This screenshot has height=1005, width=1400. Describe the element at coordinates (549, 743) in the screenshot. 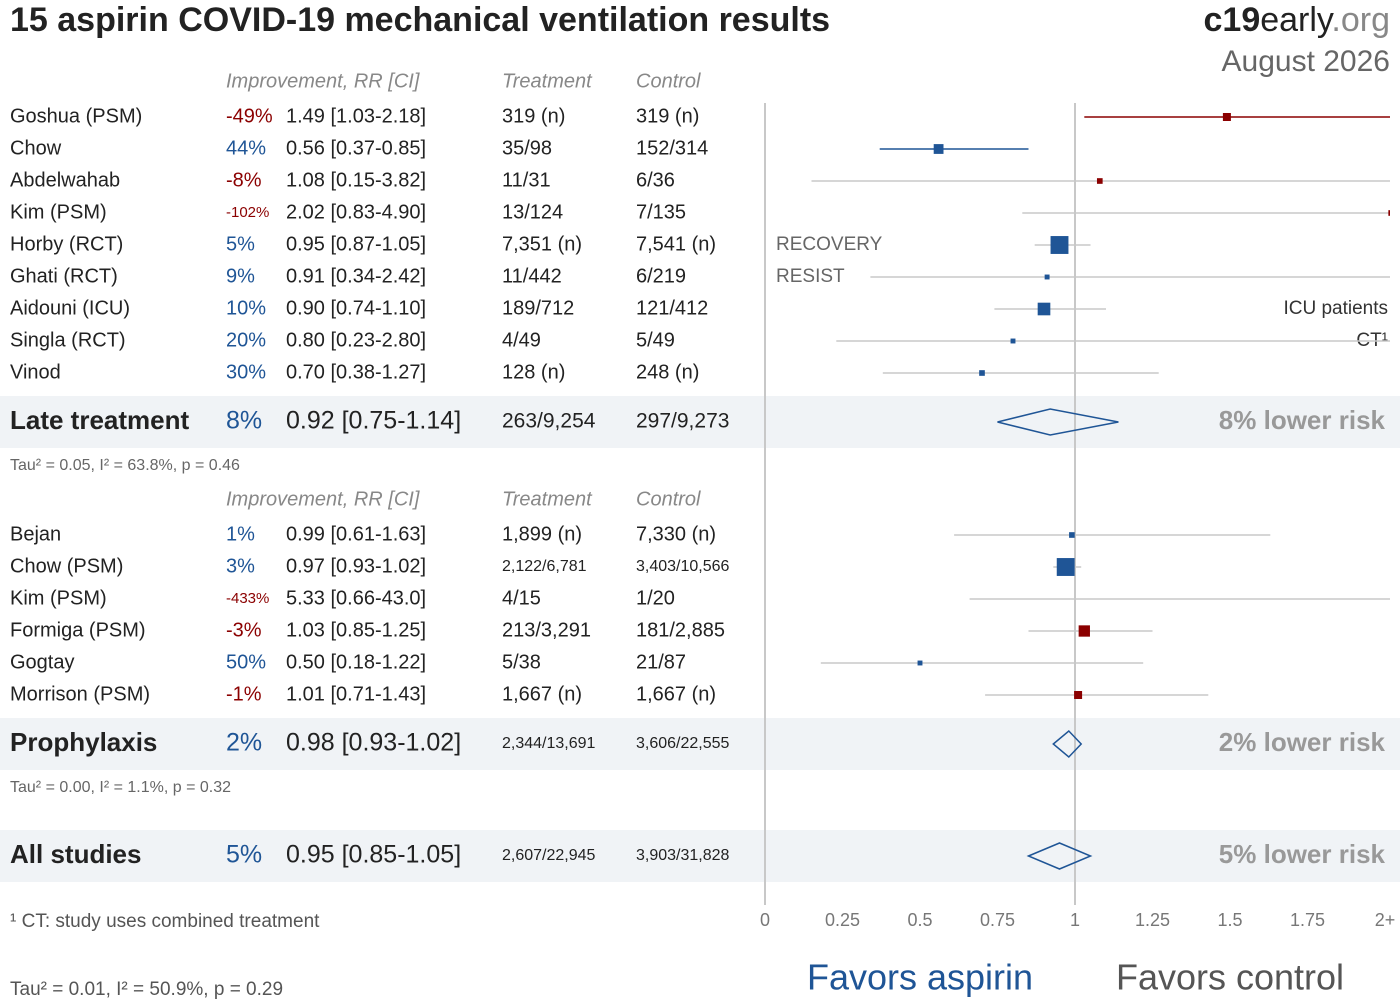

I see `treatment: 2,344/13,691` at that location.